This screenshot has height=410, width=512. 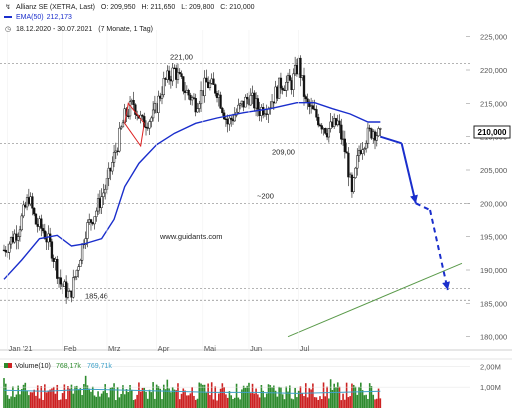 I want to click on price-tick-label: 220,000, so click(x=493, y=70).